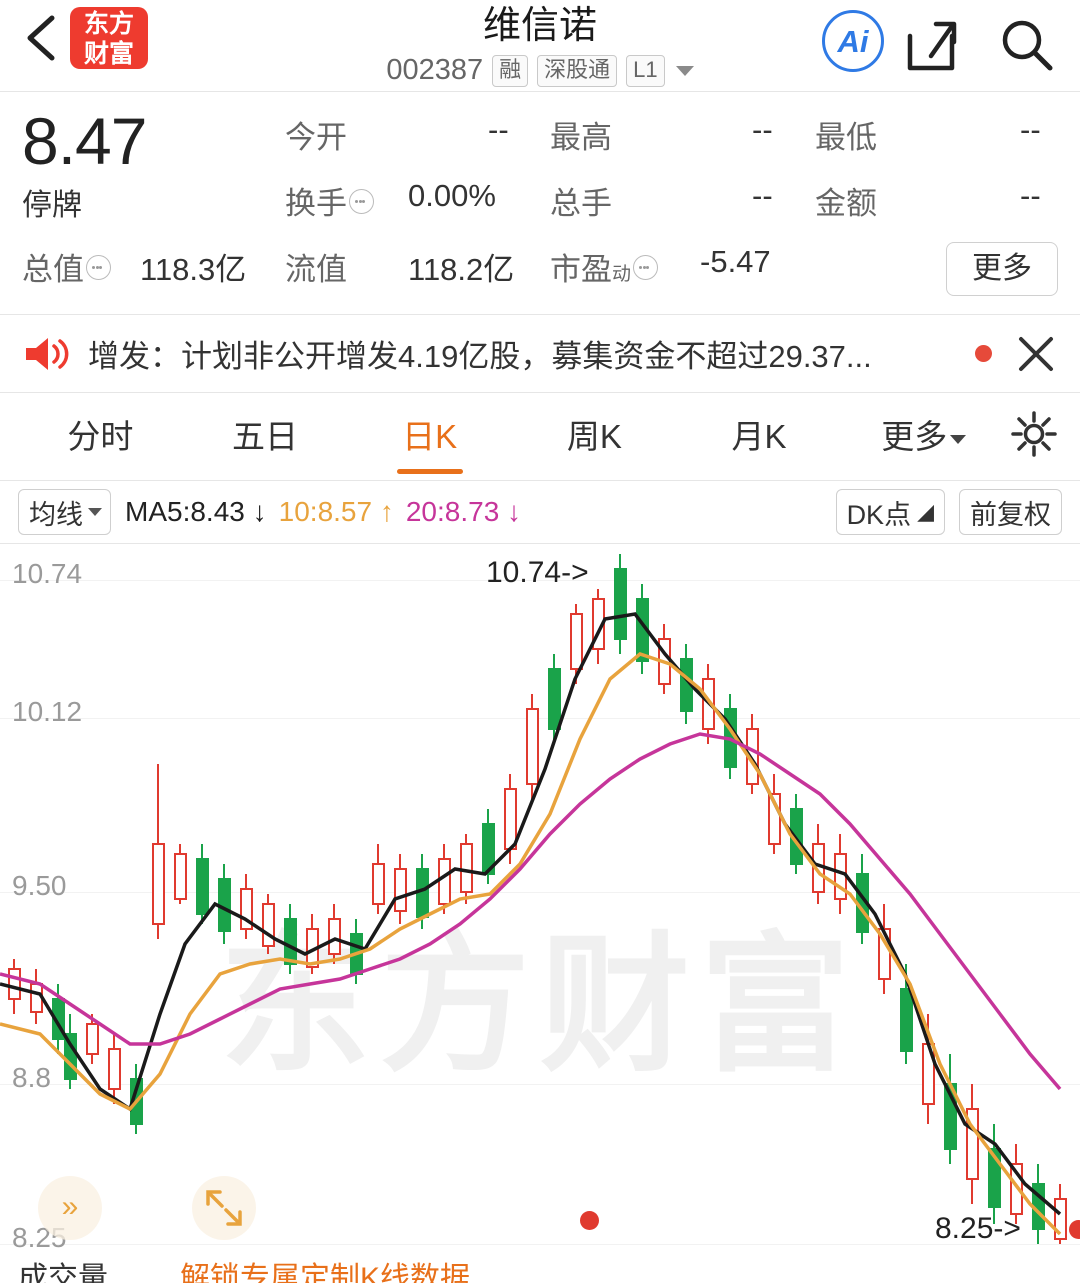  I want to click on y-axis-label-2: 10.12, so click(47, 711).